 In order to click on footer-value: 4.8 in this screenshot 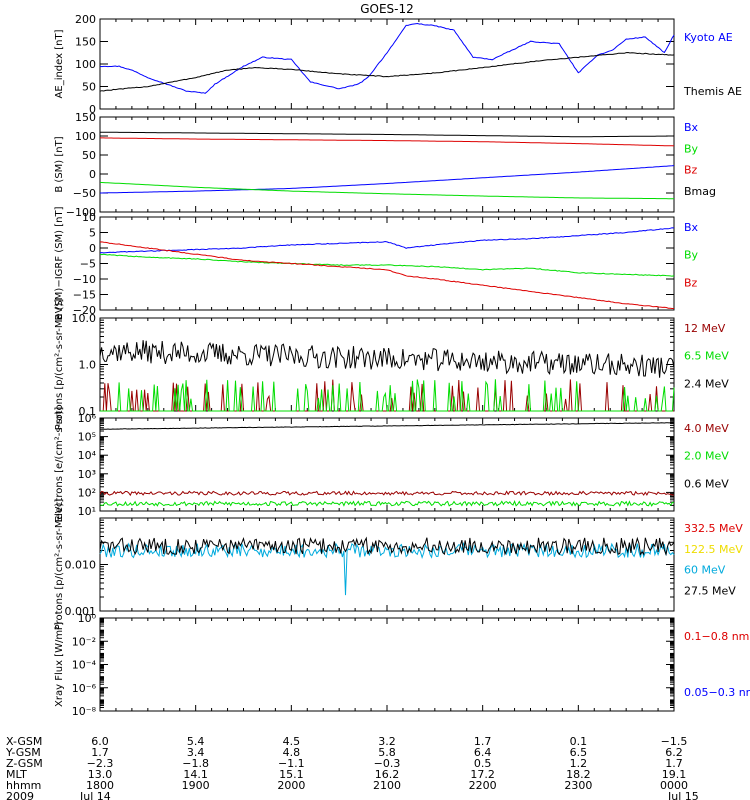, I will do `click(292, 752)`.